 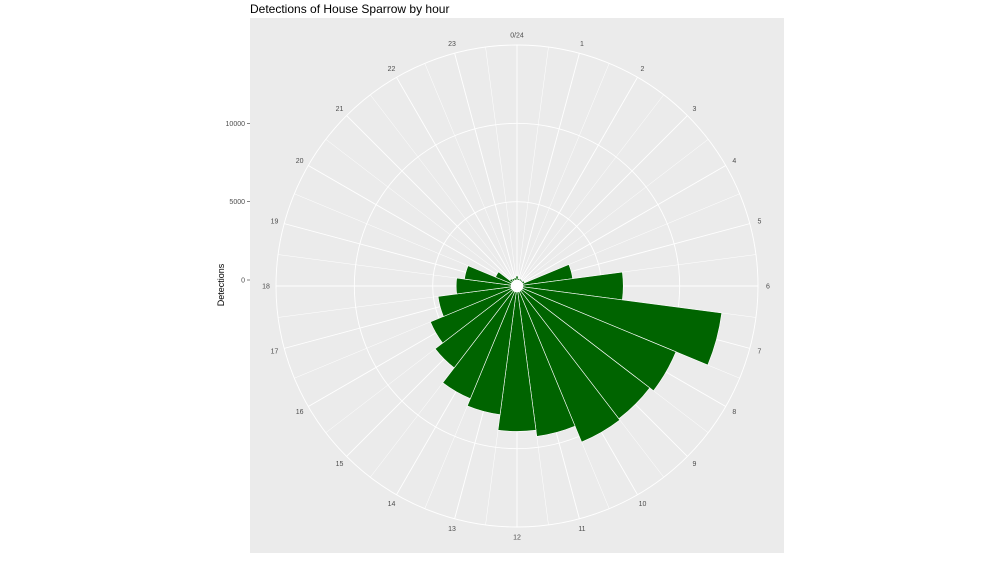 I want to click on y-tick-label: 10000, so click(x=236, y=124).